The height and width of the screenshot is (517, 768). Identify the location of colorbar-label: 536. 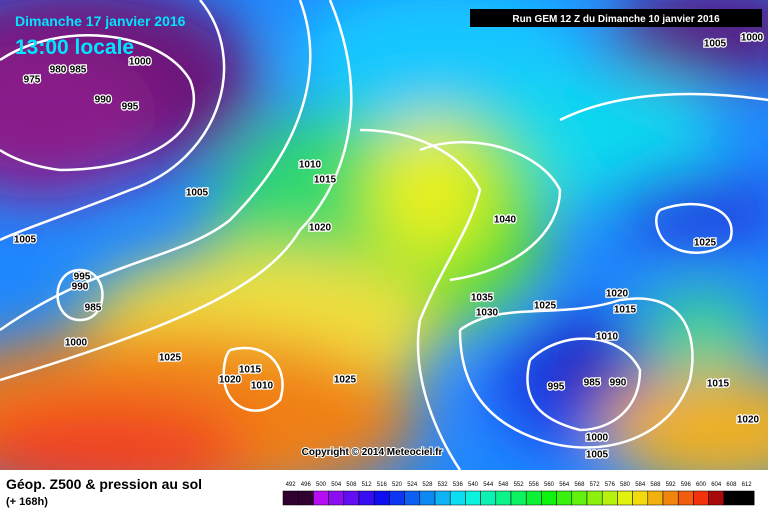
(458, 485).